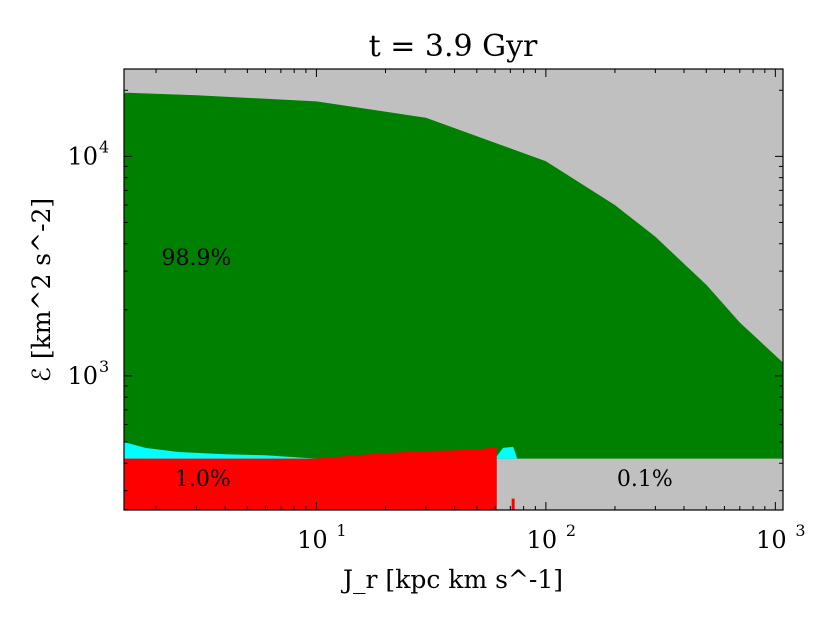 This screenshot has width=830, height=623. What do you see at coordinates (571, 530) in the screenshot?
I see `x-tick-exponent: 2` at bounding box center [571, 530].